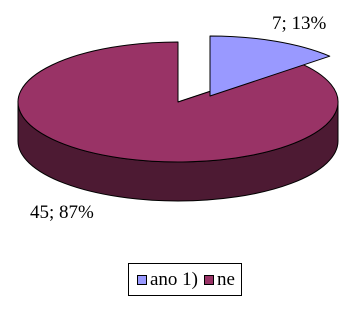 Image resolution: width=359 pixels, height=327 pixels. I want to click on data-label-ano: 7; 13%, so click(299, 23).